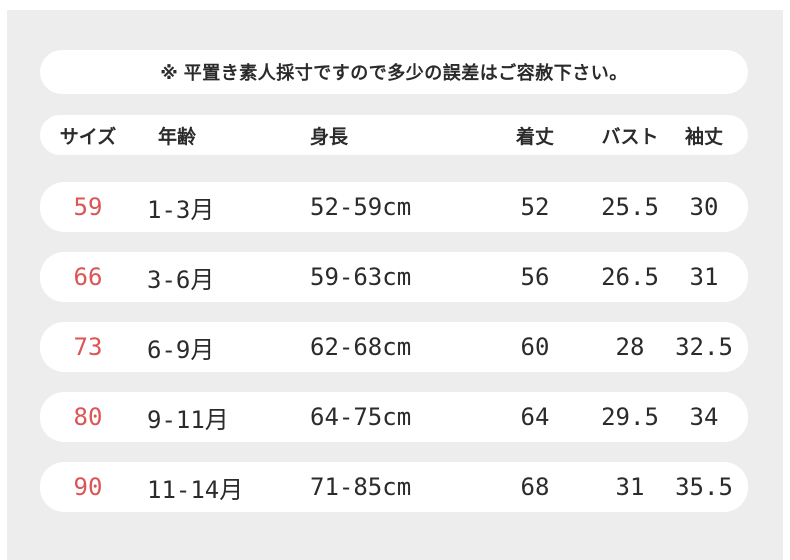  I want to click on cell-size: 66, so click(88, 277).